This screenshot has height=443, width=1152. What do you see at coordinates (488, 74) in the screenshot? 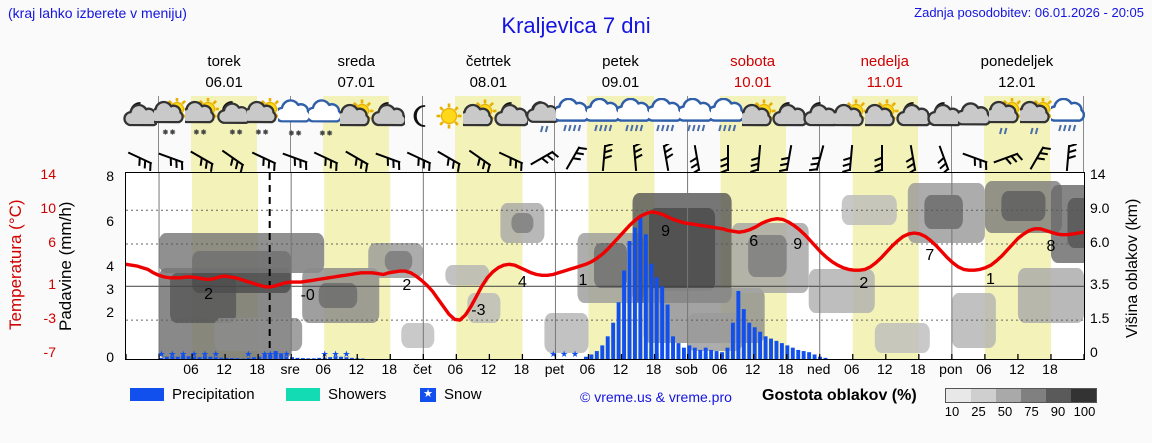
I see `day-header-3: četrtek 08.01` at bounding box center [488, 74].